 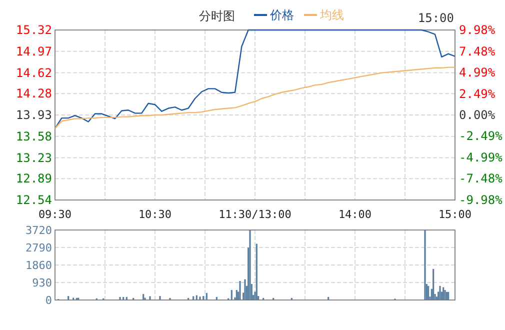 I want to click on x-tick-label: 09:30, so click(x=55, y=214).